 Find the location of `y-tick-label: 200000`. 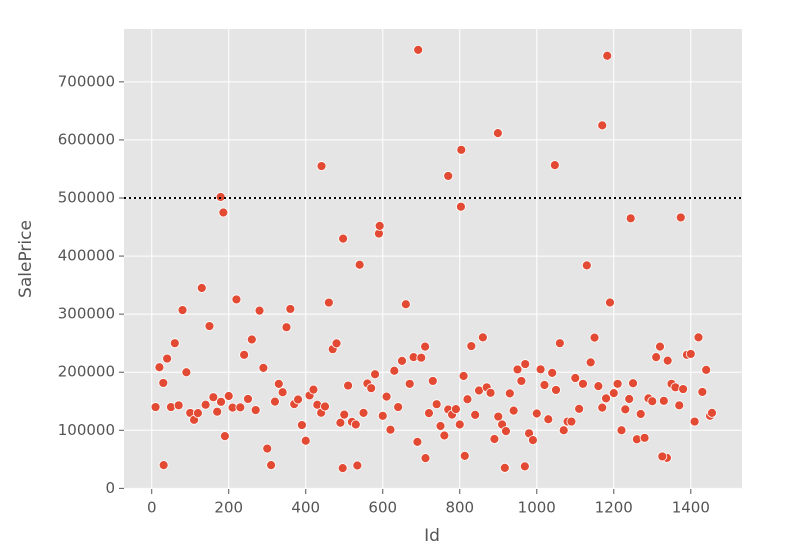

y-tick-label: 200000 is located at coordinates (86, 372).